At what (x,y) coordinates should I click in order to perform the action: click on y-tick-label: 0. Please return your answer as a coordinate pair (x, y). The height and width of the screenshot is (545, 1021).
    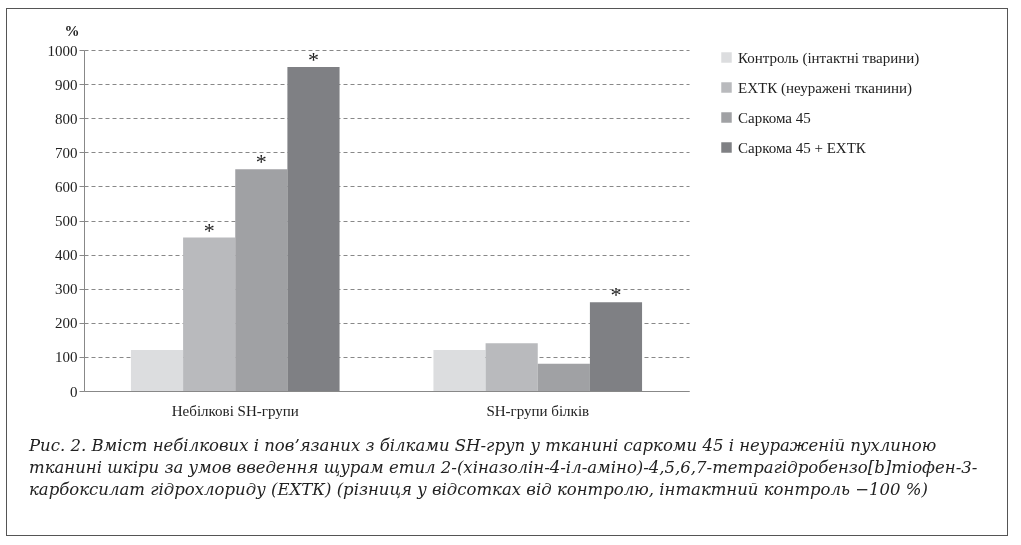
    Looking at the image, I should click on (74, 391).